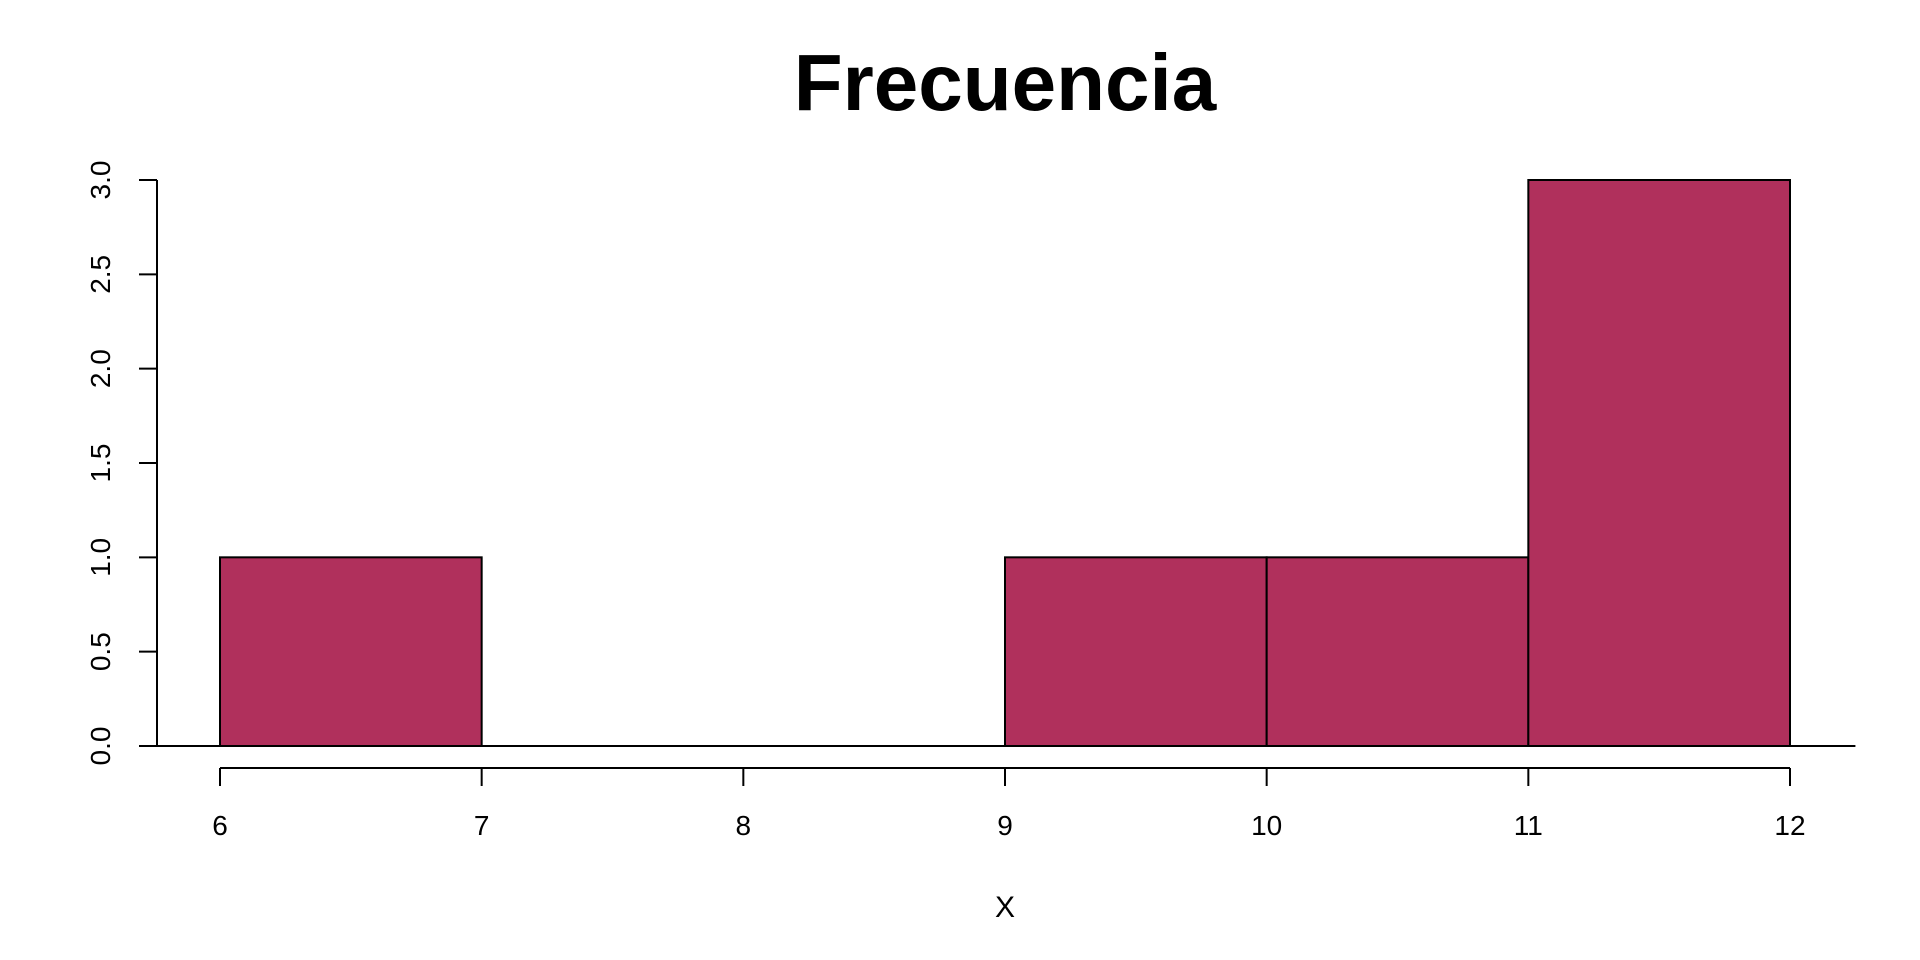 The width and height of the screenshot is (1920, 960). Describe the element at coordinates (1266, 825) in the screenshot. I see `x-tick-label: 10` at that location.